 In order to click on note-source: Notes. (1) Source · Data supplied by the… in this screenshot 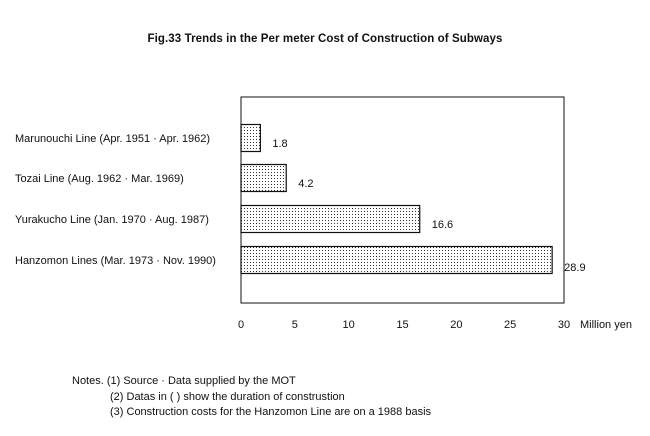, I will do `click(184, 381)`.